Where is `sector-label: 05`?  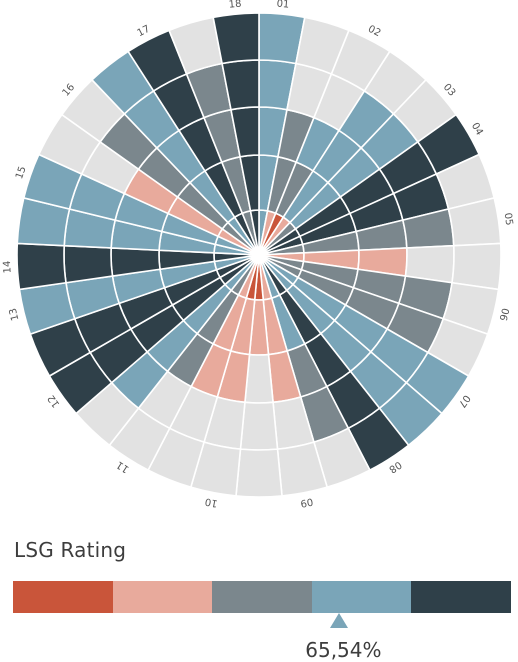
sector-label: 05 is located at coordinates (508, 219).